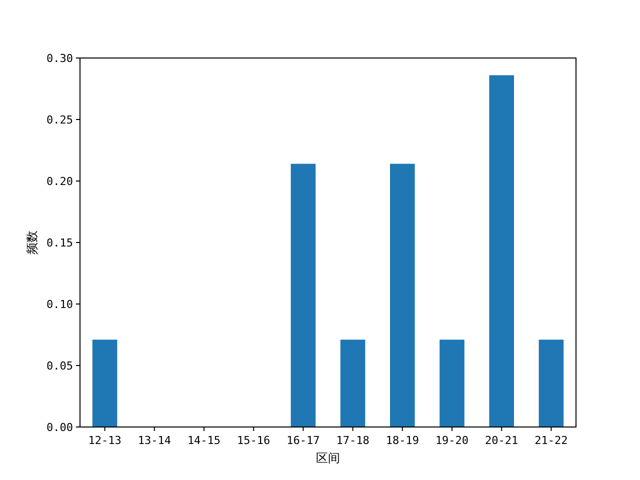 The height and width of the screenshot is (480, 640). Describe the element at coordinates (59, 58) in the screenshot. I see `y-tick-label: 0.30` at that location.